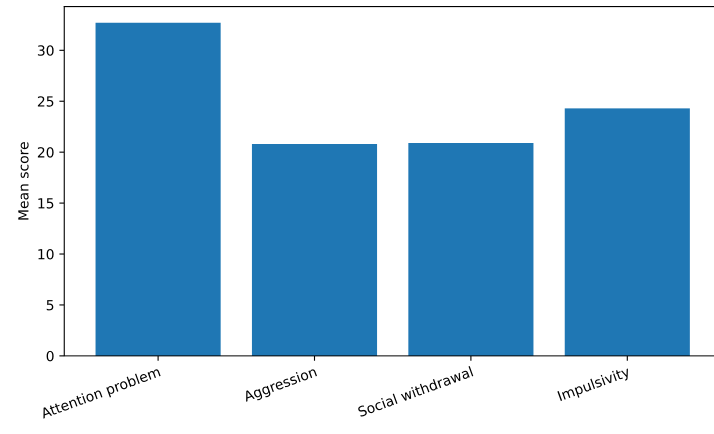  What do you see at coordinates (46, 50) in the screenshot?
I see `y-tick-label: 30` at bounding box center [46, 50].